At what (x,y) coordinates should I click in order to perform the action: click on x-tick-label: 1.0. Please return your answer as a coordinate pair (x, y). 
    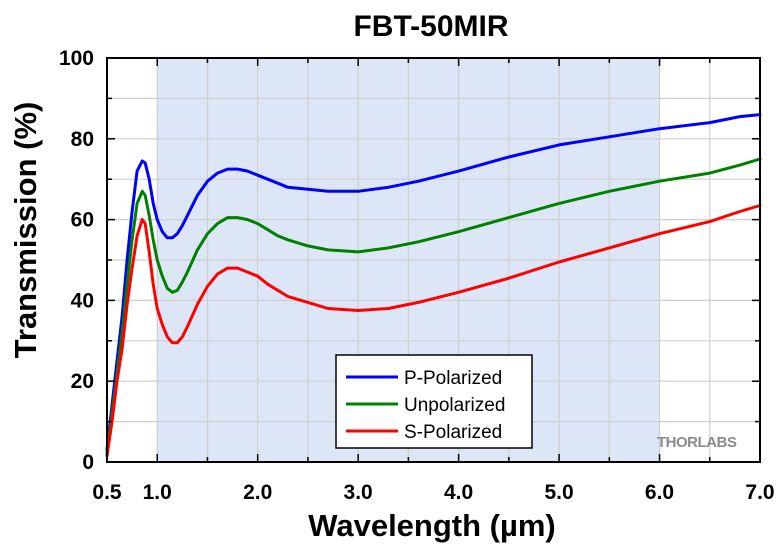
    Looking at the image, I should click on (157, 492).